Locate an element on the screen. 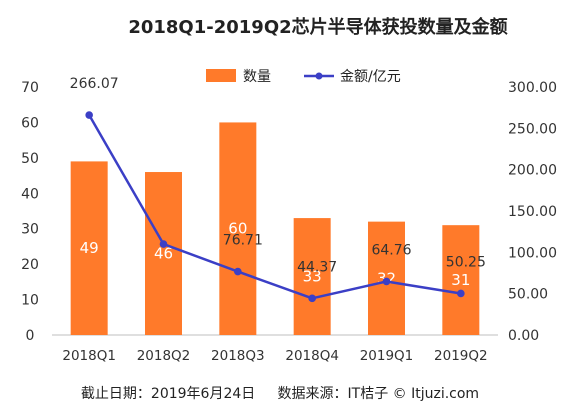 Image resolution: width=580 pixels, height=417 pixels. legend-line-label: 金额/亿元 is located at coordinates (370, 77).